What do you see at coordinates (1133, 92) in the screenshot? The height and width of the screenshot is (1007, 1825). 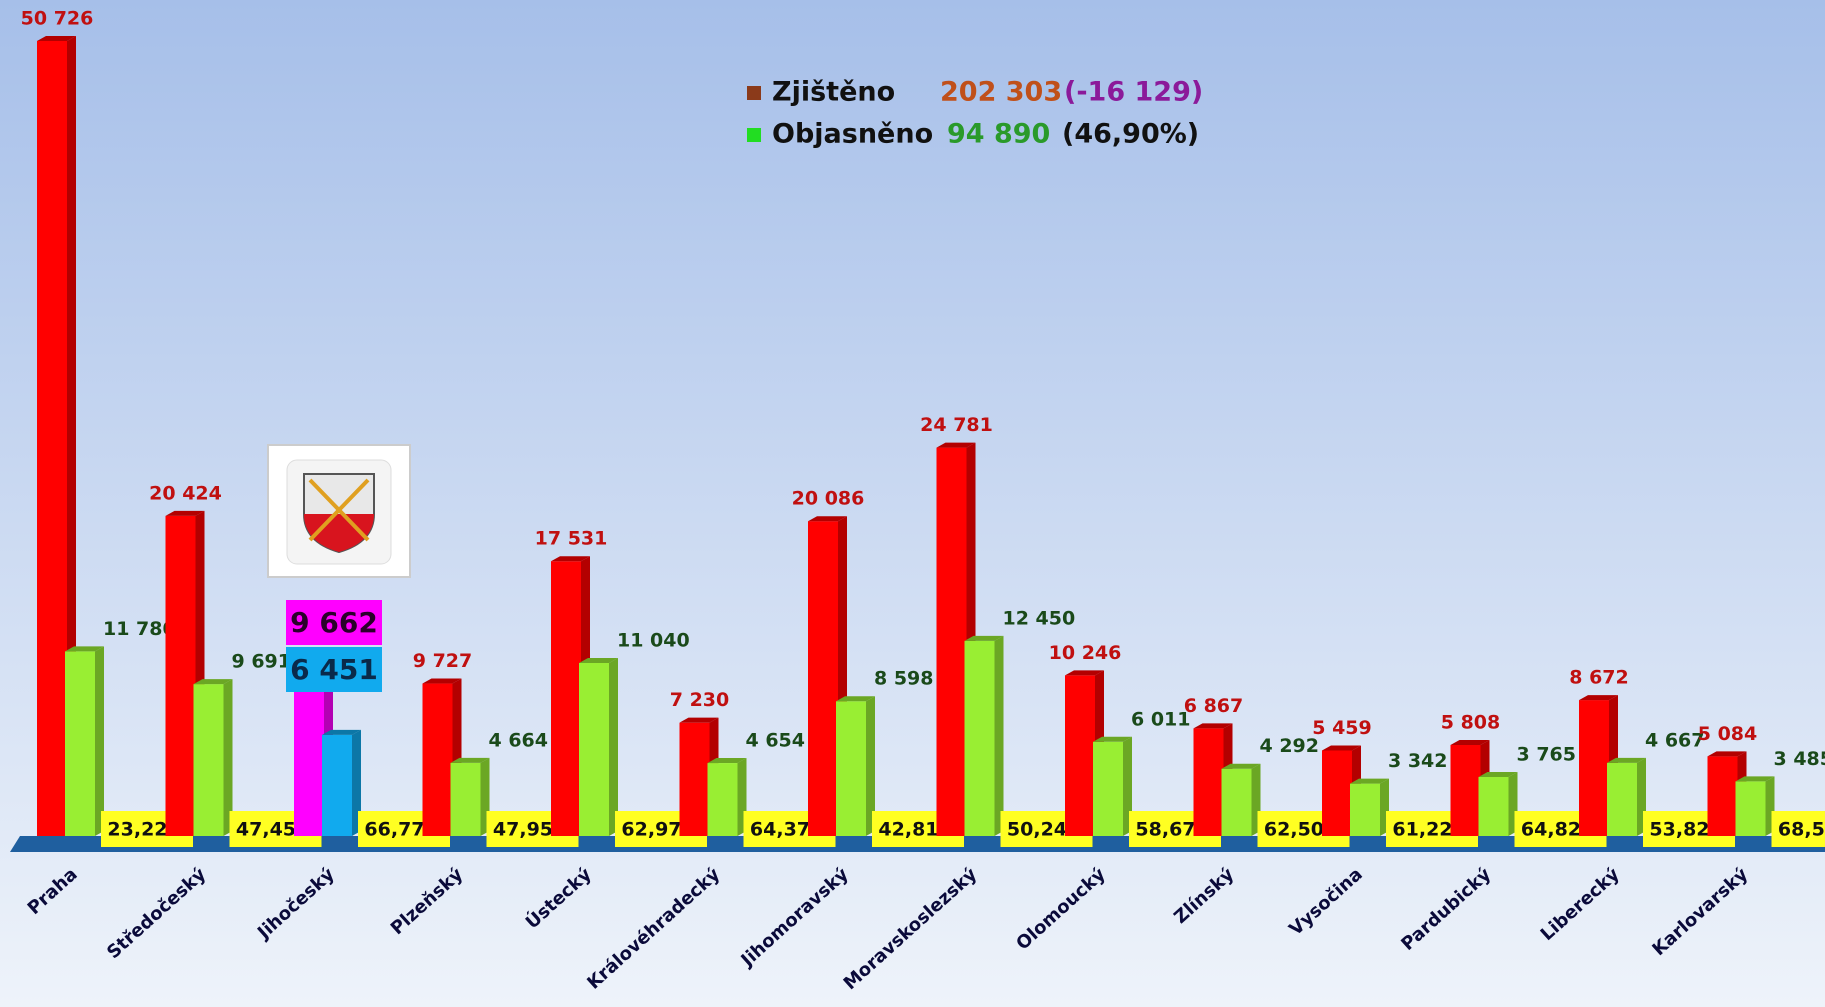 I see `legend-note: (-16 129)` at bounding box center [1133, 92].